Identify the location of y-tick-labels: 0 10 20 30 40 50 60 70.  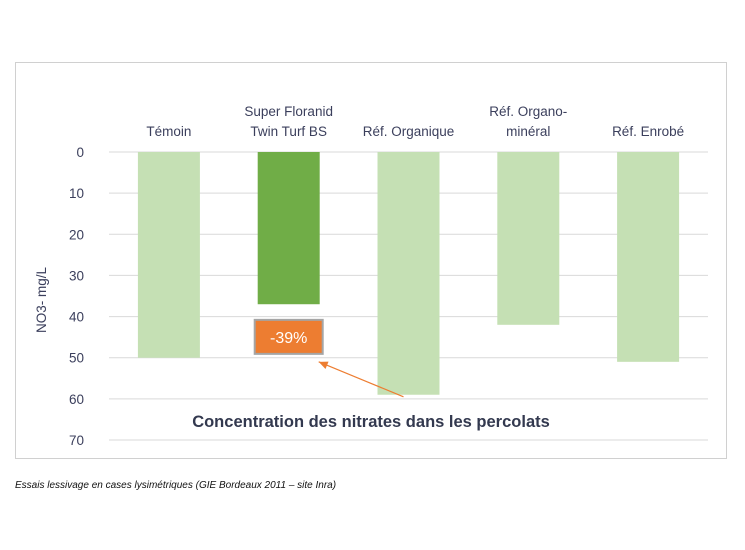
(76, 296).